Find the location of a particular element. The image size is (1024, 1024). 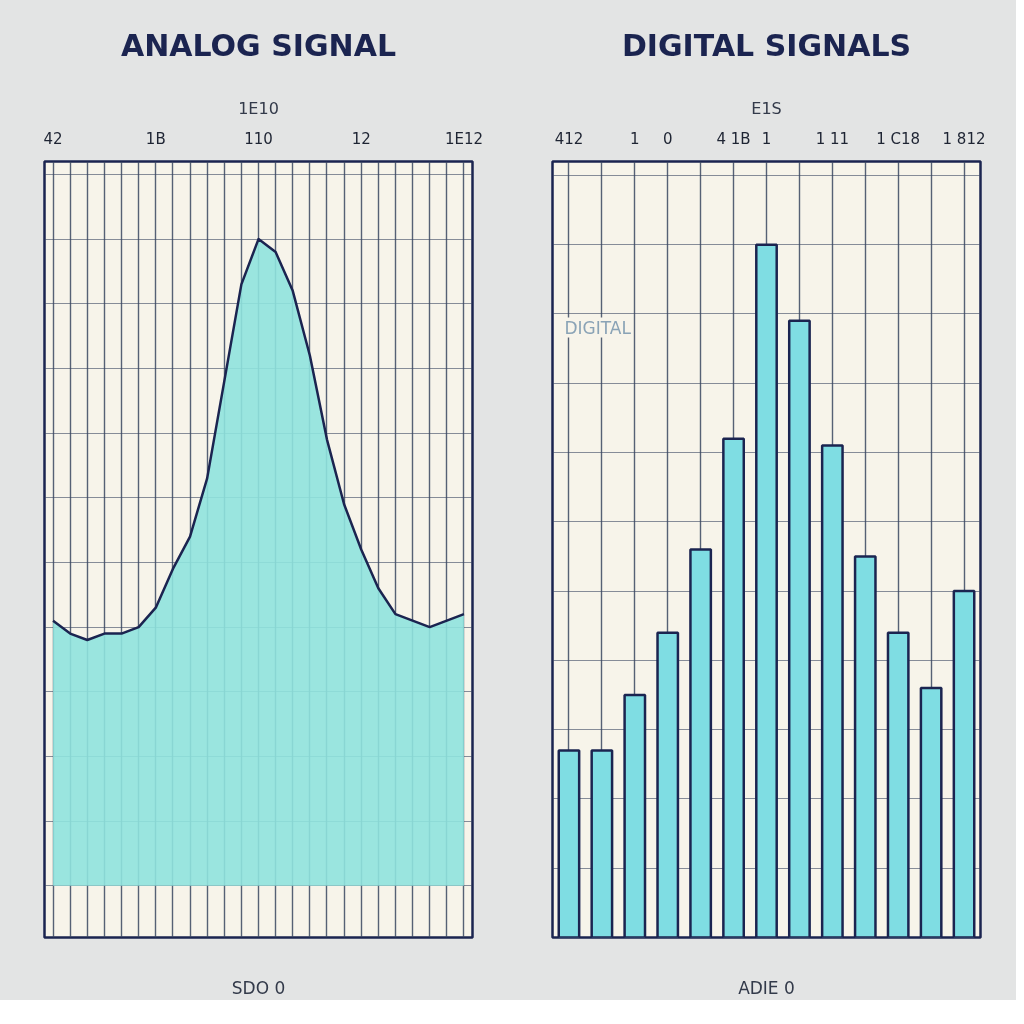

x-tick-label: 1 C18 is located at coordinates (898, 138).